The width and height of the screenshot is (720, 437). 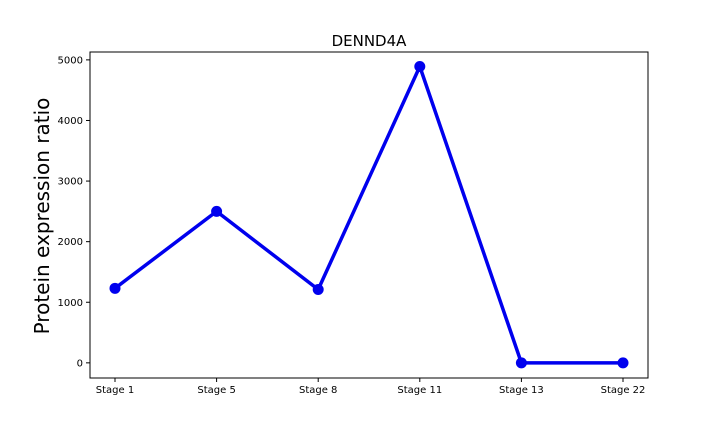 I want to click on y-tick-label: 2000, so click(x=70, y=242).